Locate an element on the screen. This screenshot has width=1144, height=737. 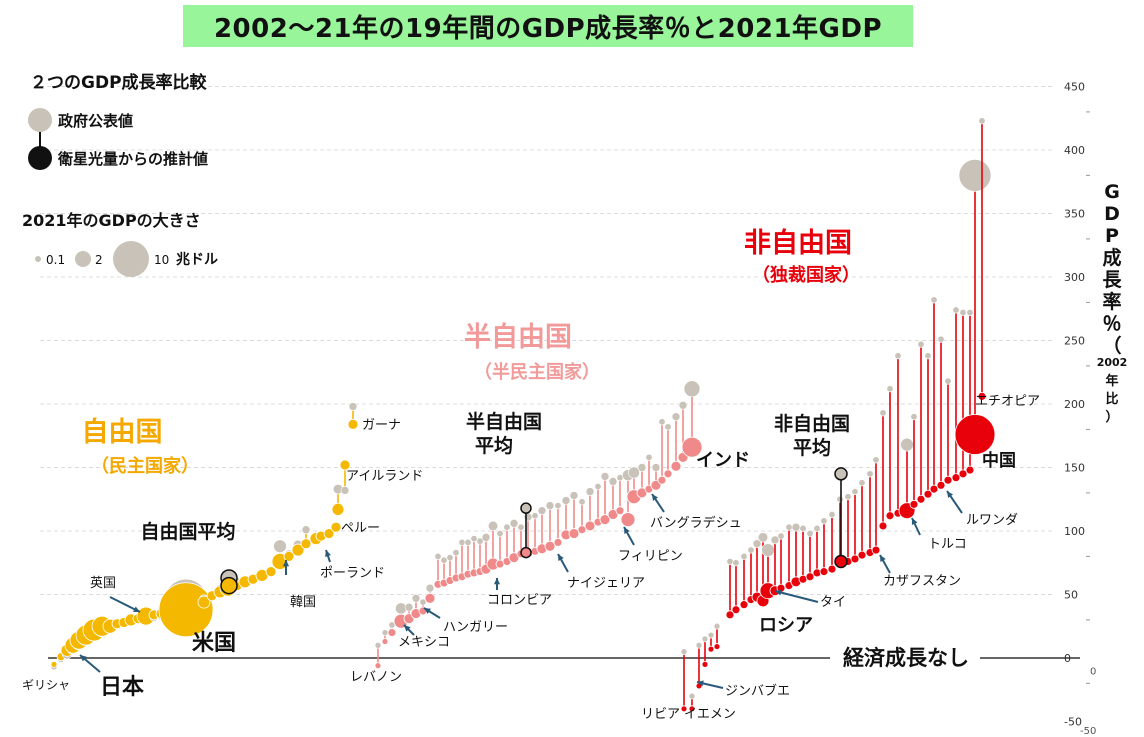
country-label: メキシコ is located at coordinates (424, 642).